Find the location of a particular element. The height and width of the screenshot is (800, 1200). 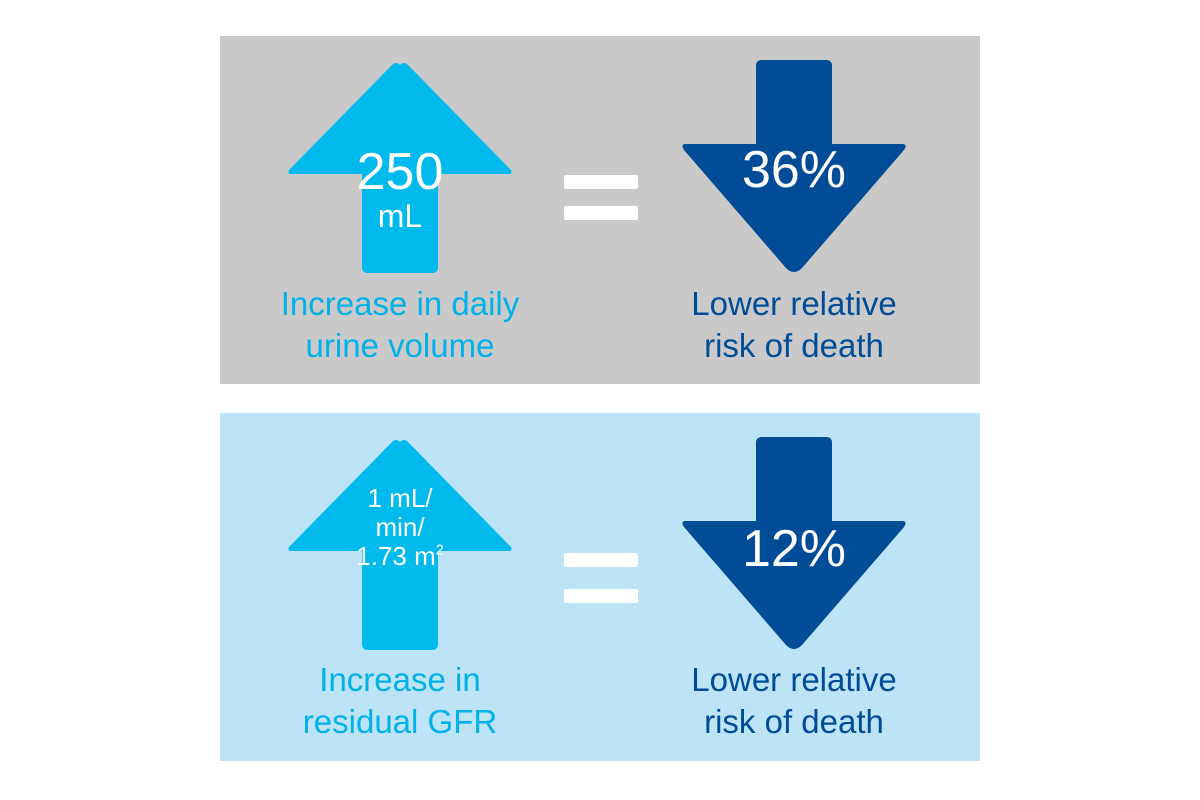

risk-reduction-value: 12% is located at coordinates (794, 549).